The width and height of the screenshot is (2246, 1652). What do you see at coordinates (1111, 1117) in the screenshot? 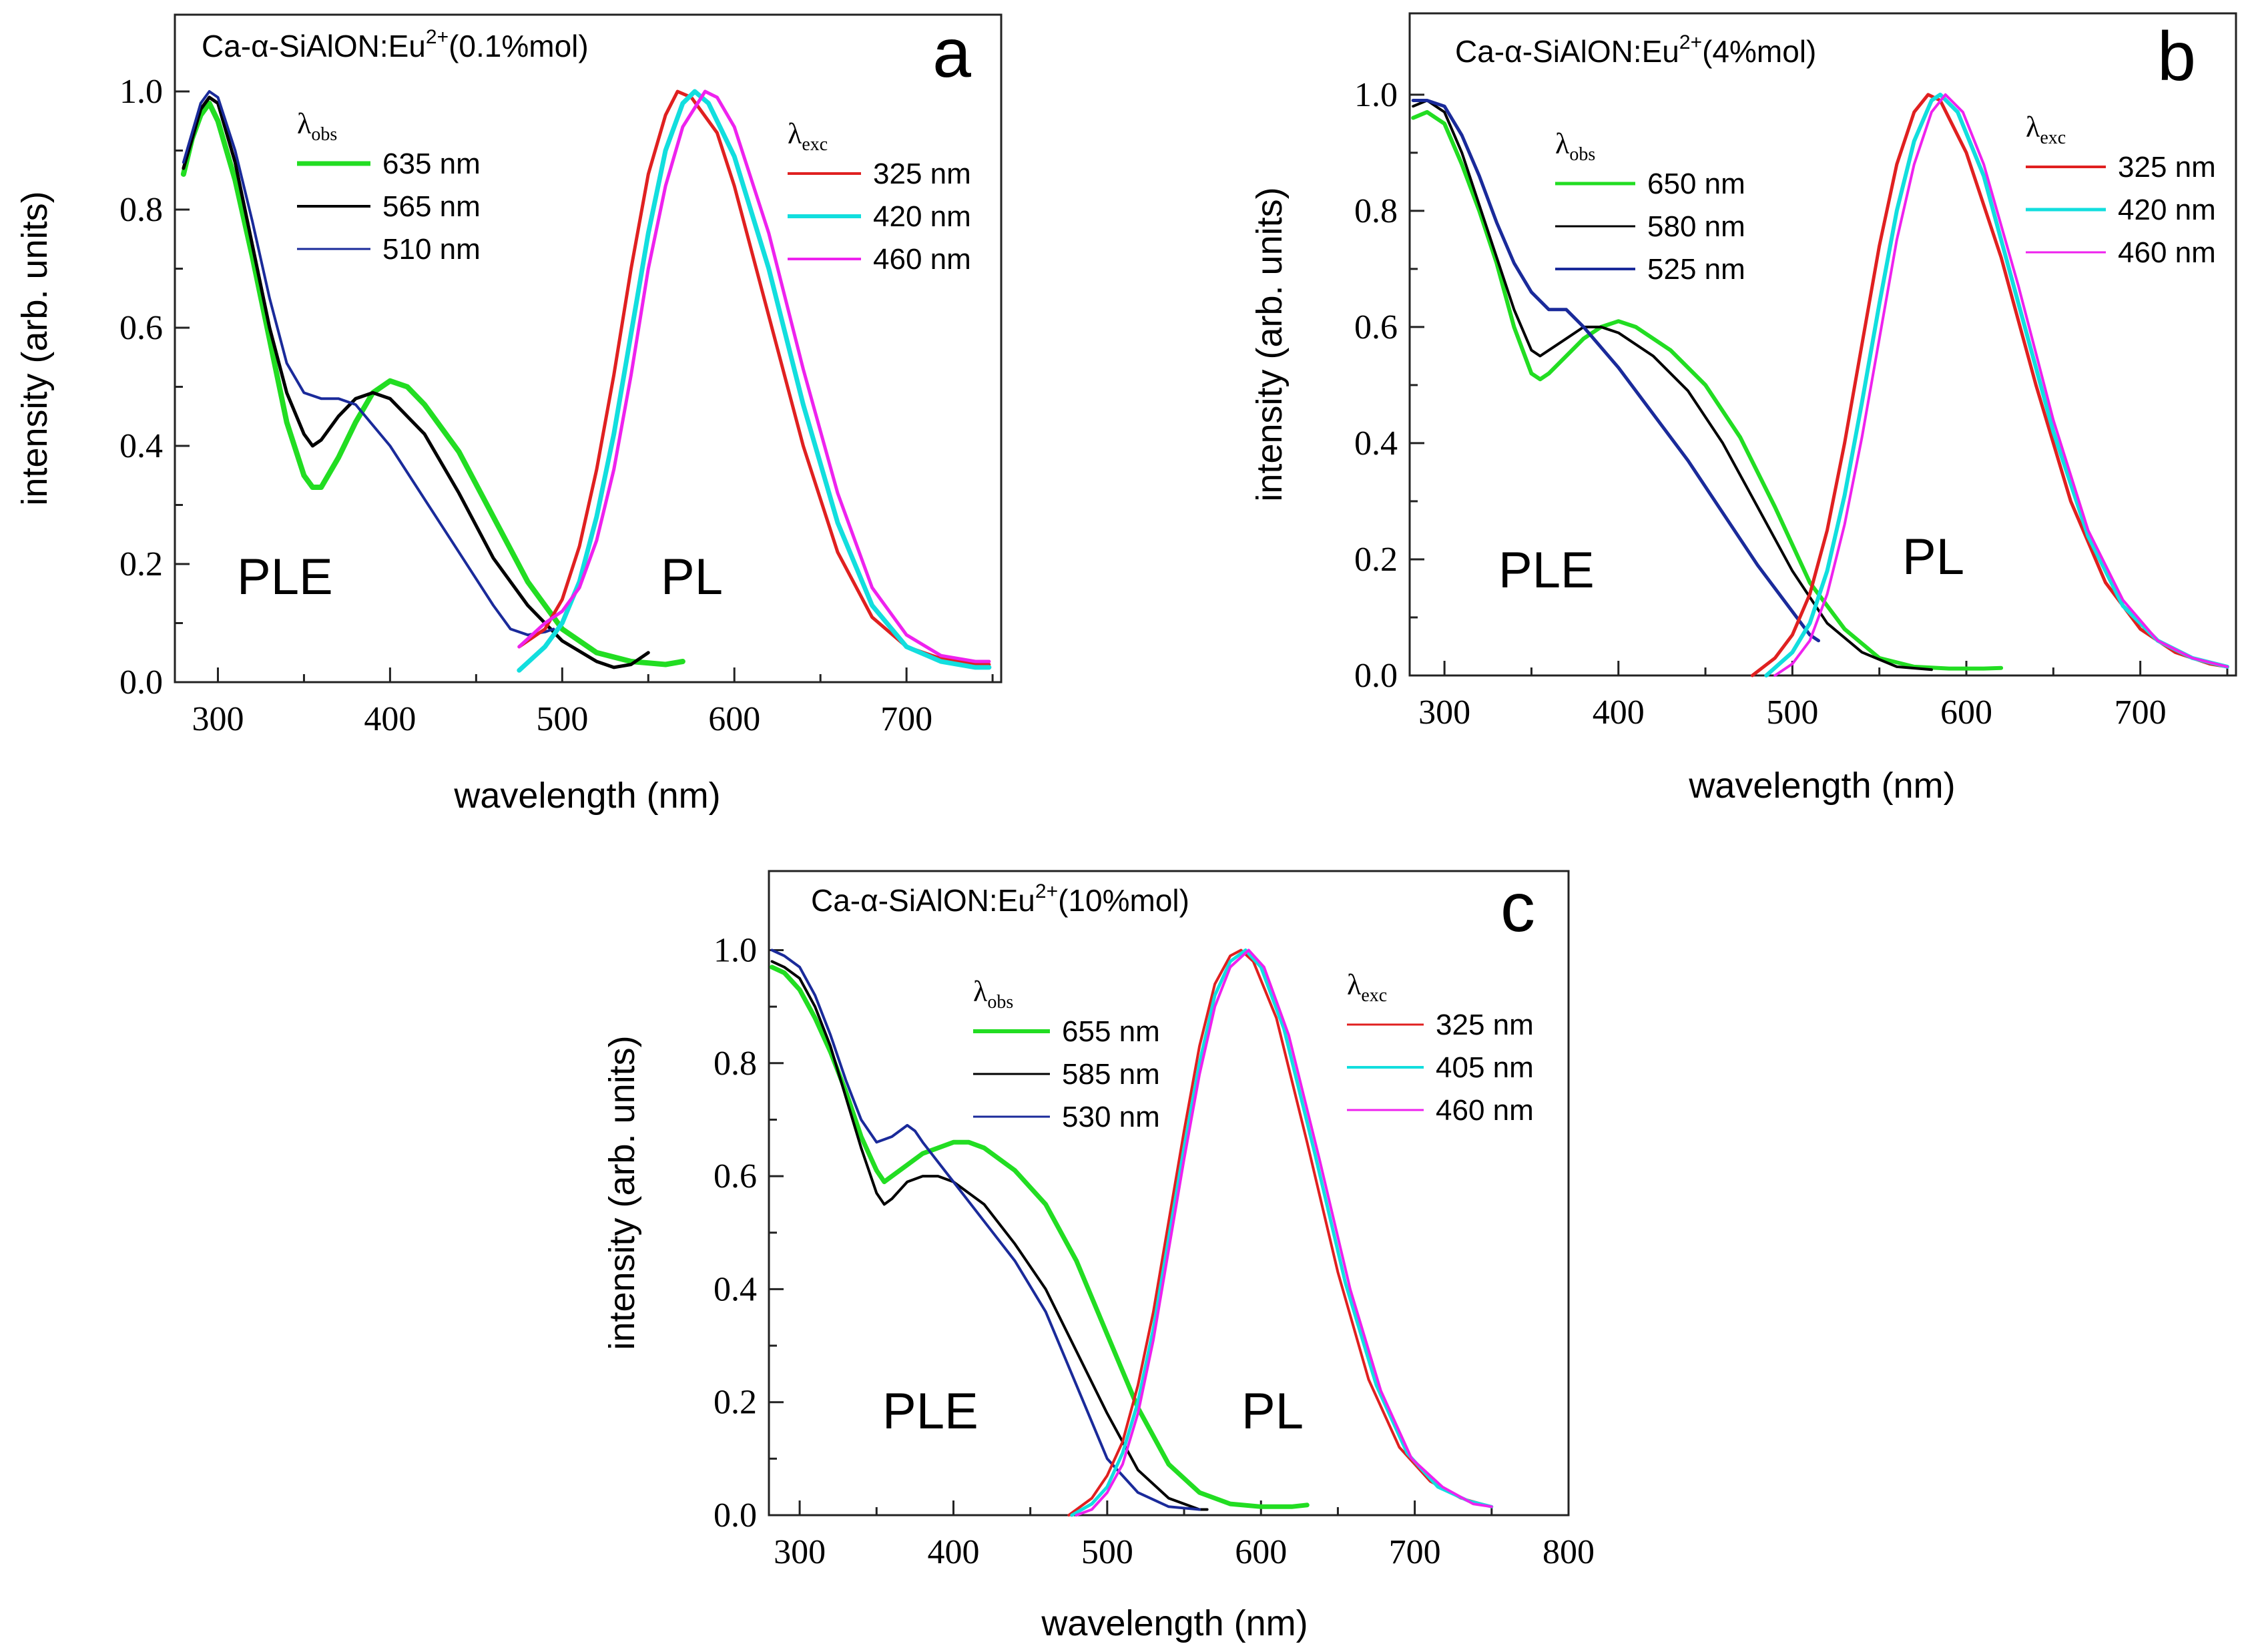
I see `ple-legend-label: 530 nm` at bounding box center [1111, 1117].